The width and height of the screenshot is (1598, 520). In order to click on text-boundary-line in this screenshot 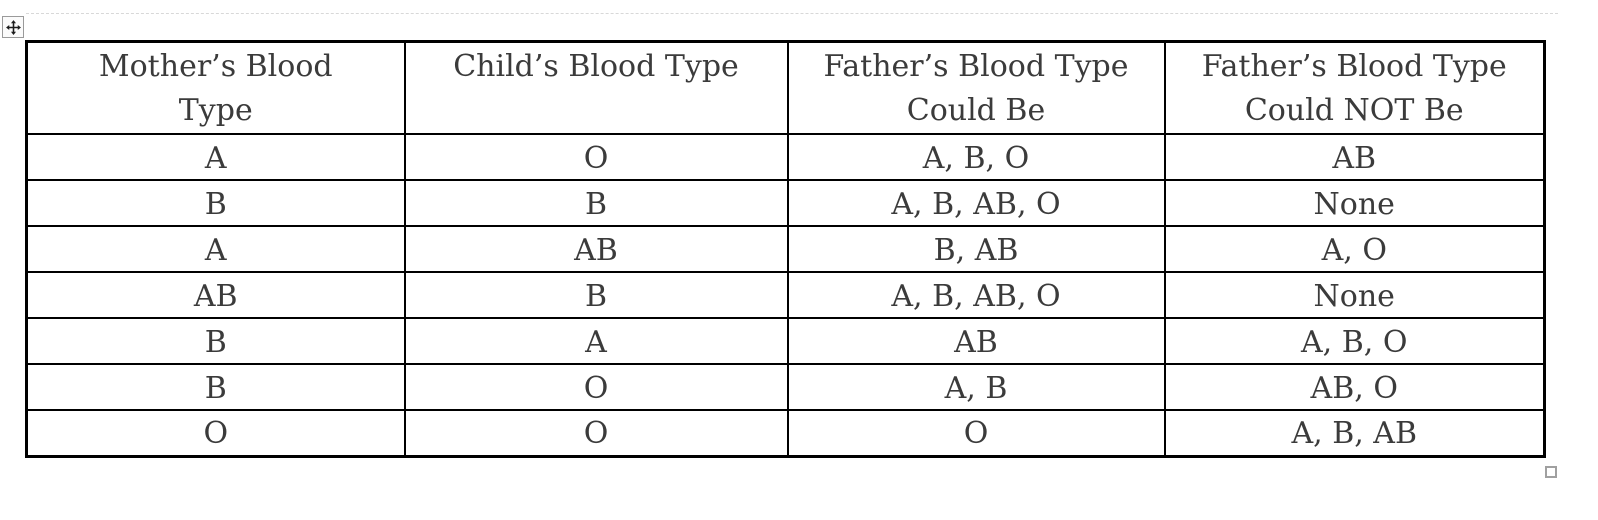, I will do `click(792, 13)`.